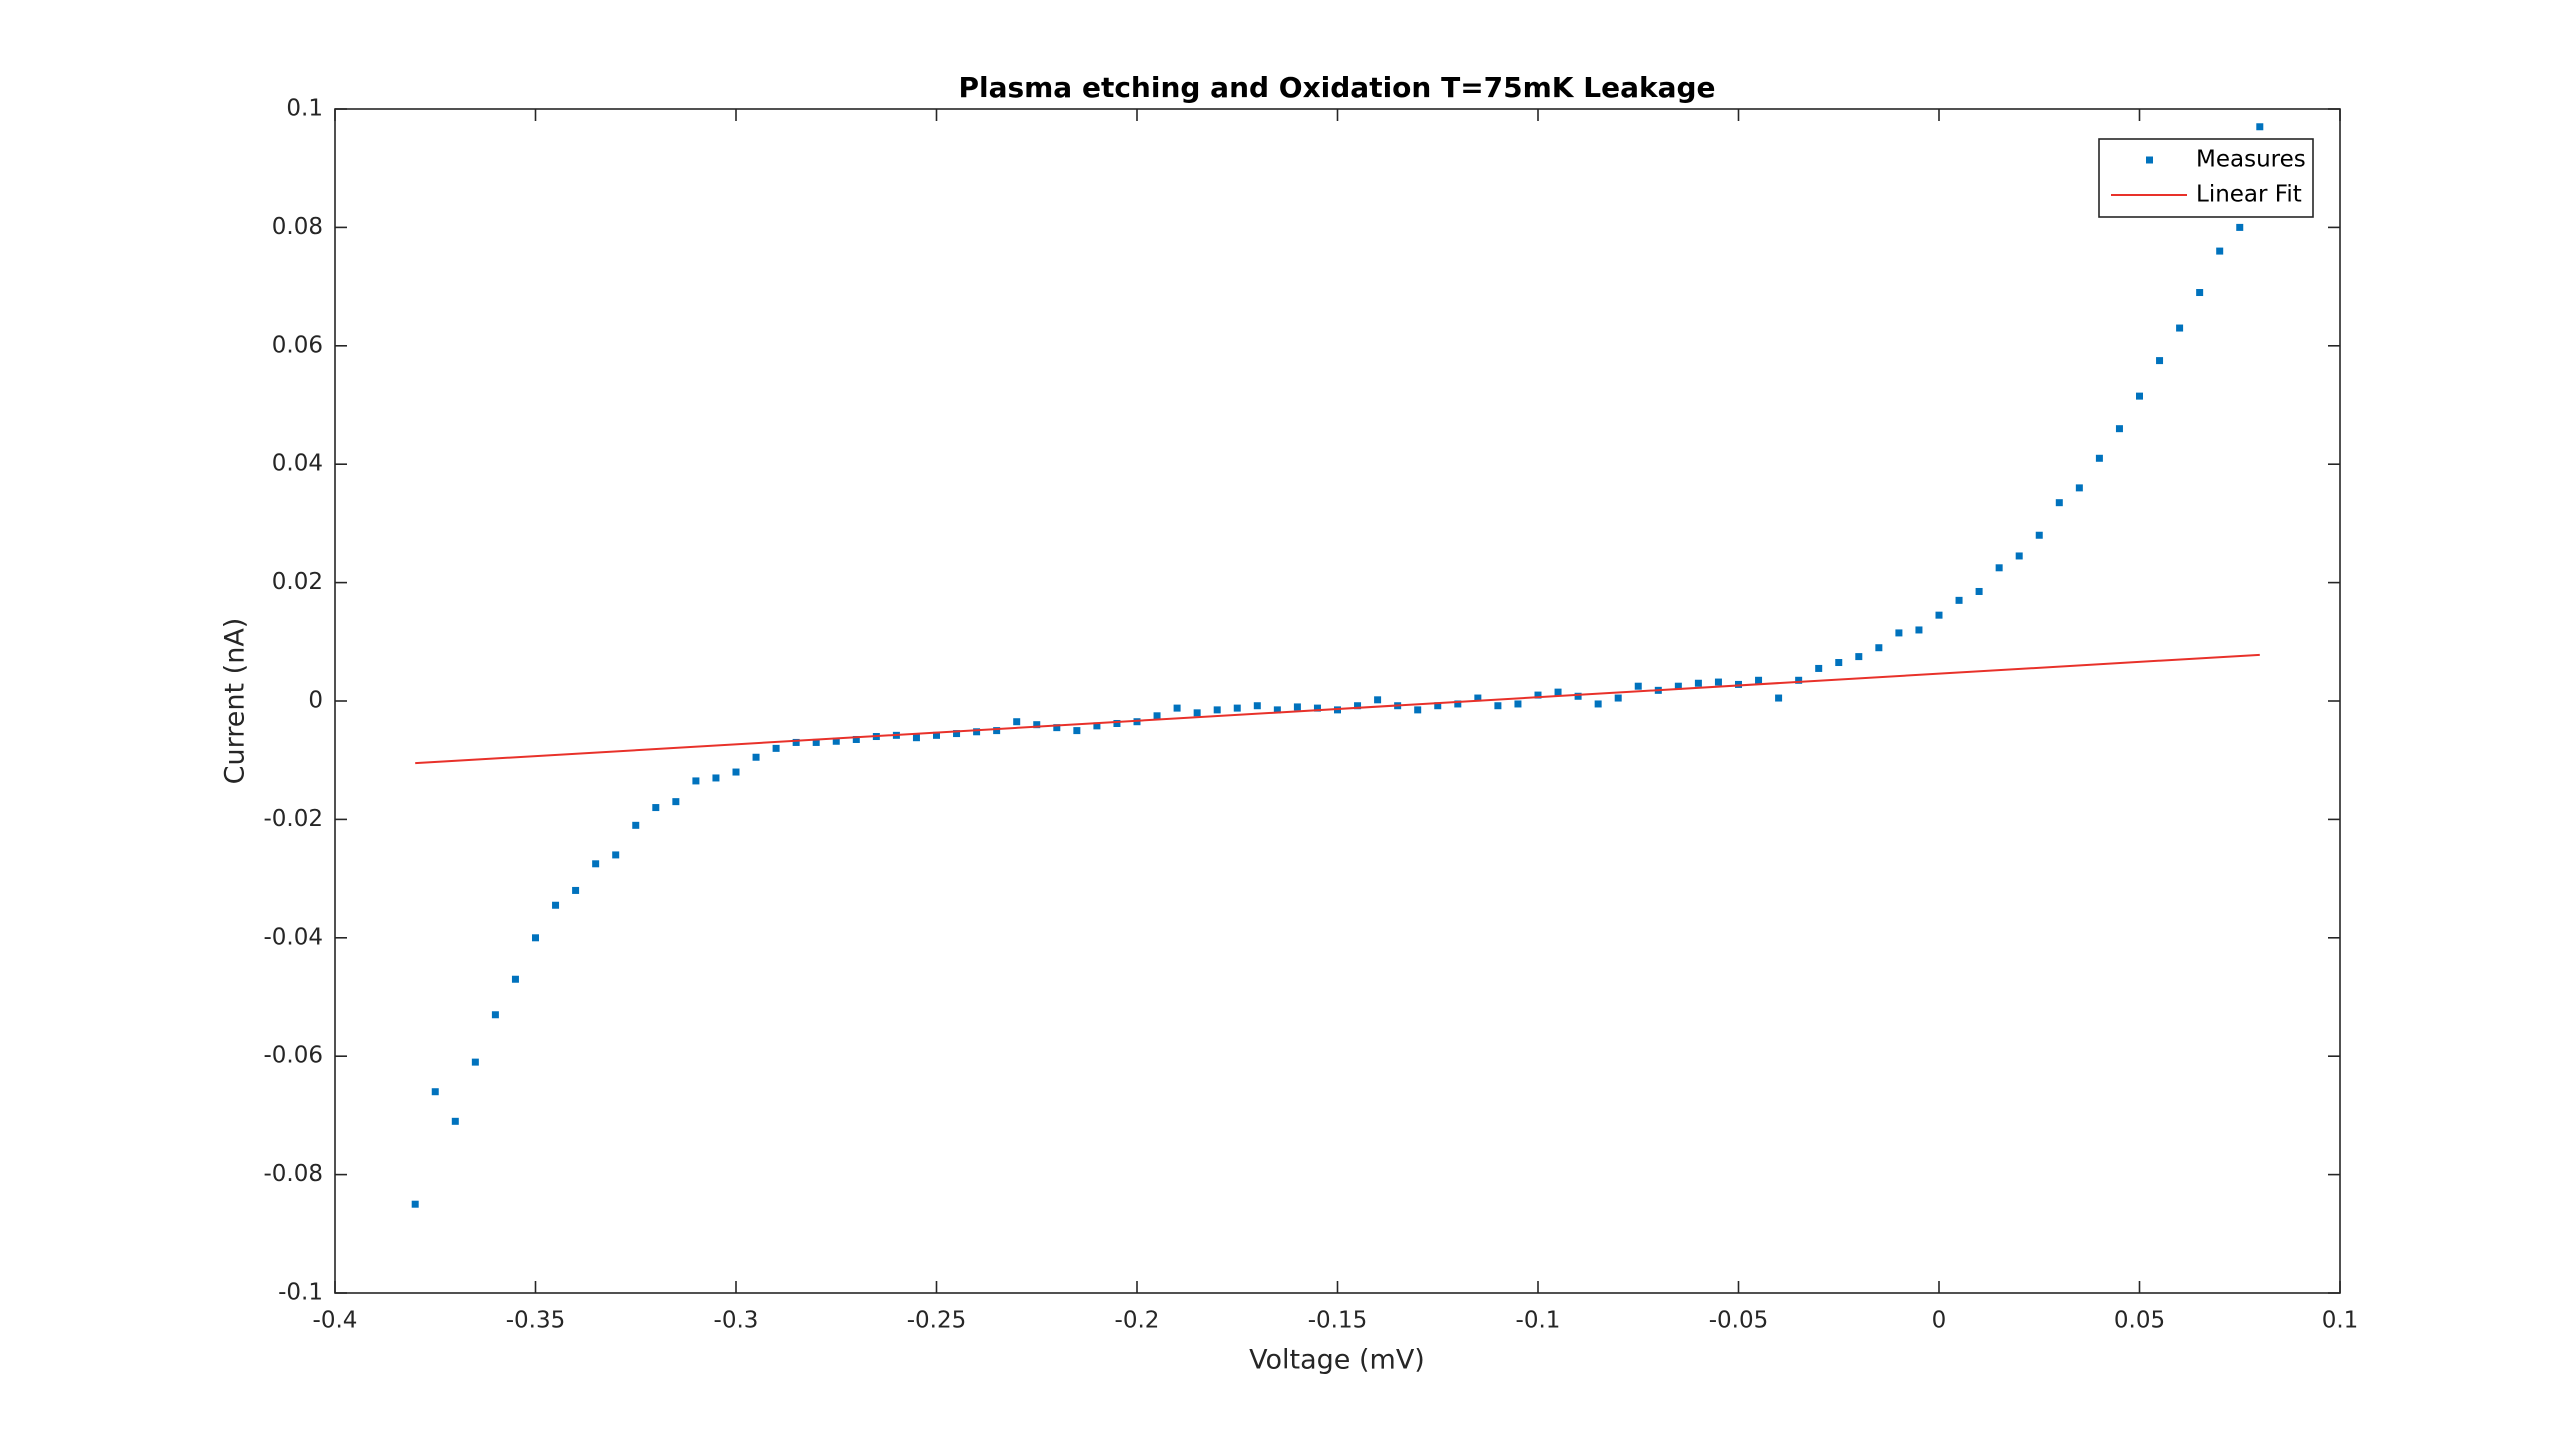 Image resolution: width=2560 pixels, height=1440 pixels. Describe the element at coordinates (315, 701) in the screenshot. I see `y-tick-label: 0` at that location.